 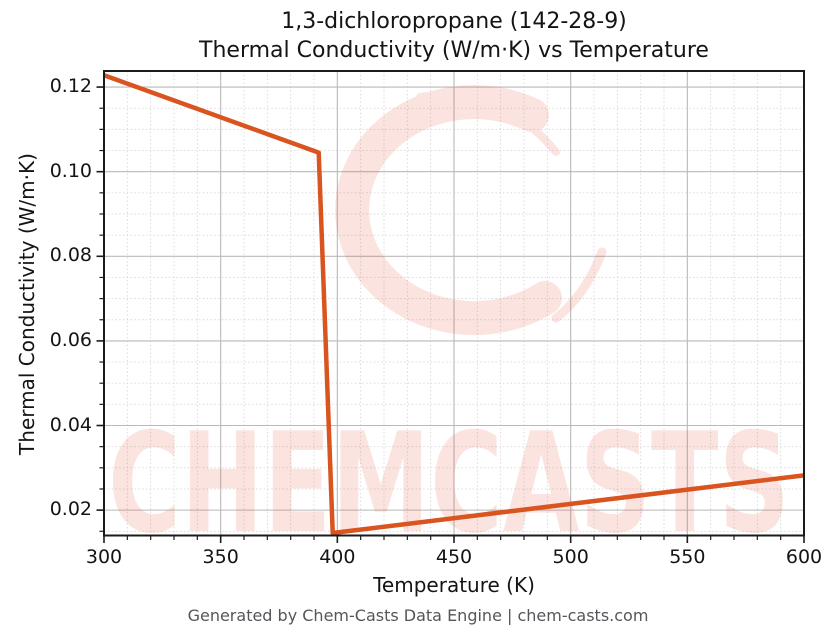 I want to click on y-tick-label-0.08: 0.08, so click(x=70, y=255).